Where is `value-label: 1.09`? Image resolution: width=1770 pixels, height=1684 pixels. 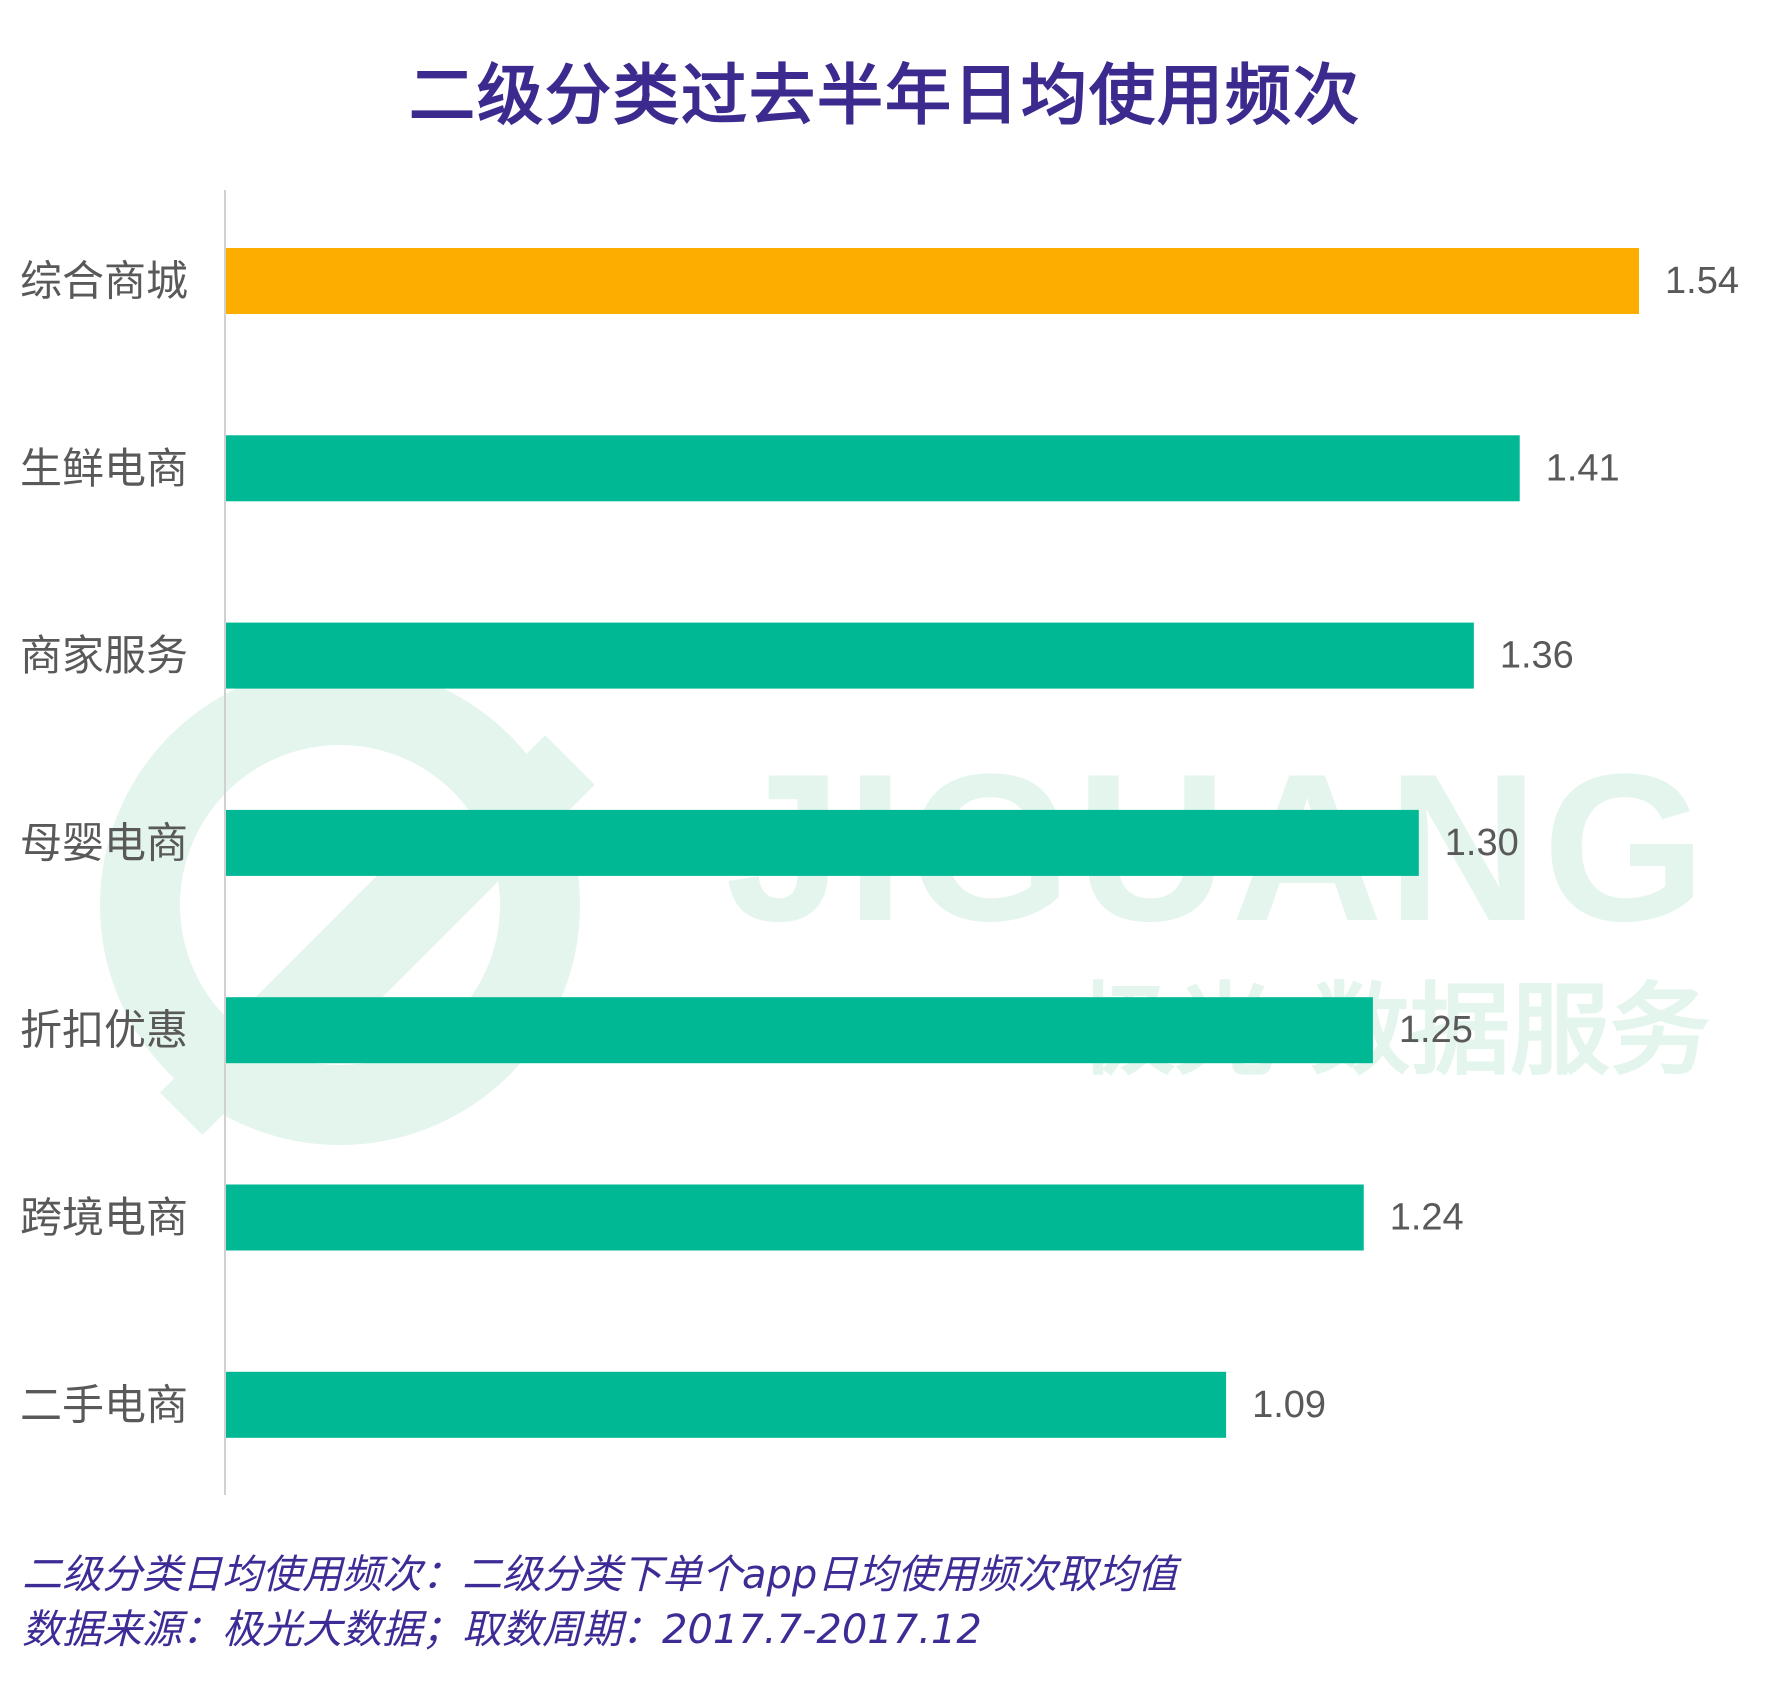 value-label: 1.09 is located at coordinates (1289, 1405).